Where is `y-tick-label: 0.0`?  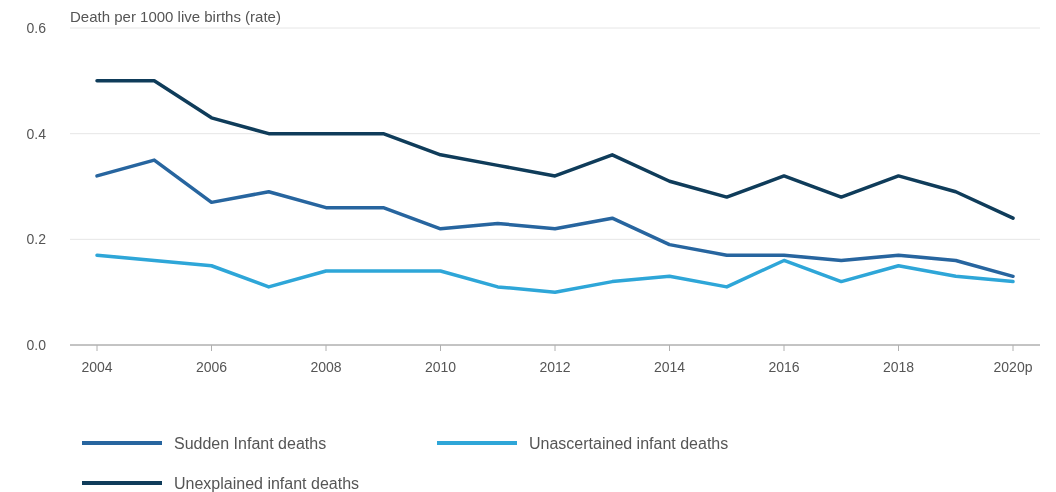 y-tick-label: 0.0 is located at coordinates (36, 344).